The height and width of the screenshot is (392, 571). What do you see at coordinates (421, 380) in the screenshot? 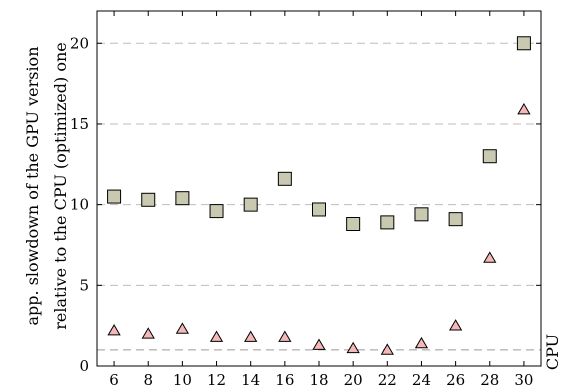
I see `x-tick-label: 24` at bounding box center [421, 380].